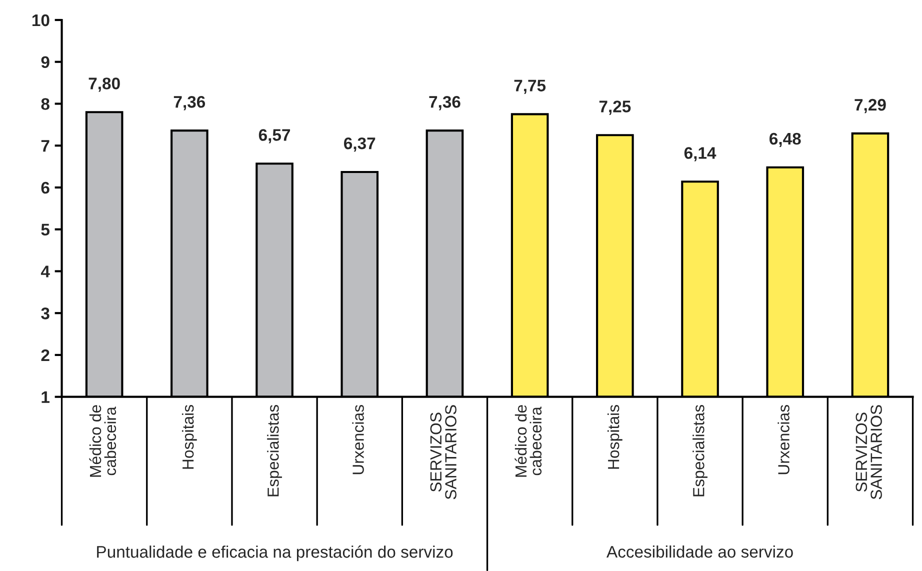  Describe the element at coordinates (275, 553) in the screenshot. I see `text: Puntualidade e eficacia na prestación do servizo` at that location.